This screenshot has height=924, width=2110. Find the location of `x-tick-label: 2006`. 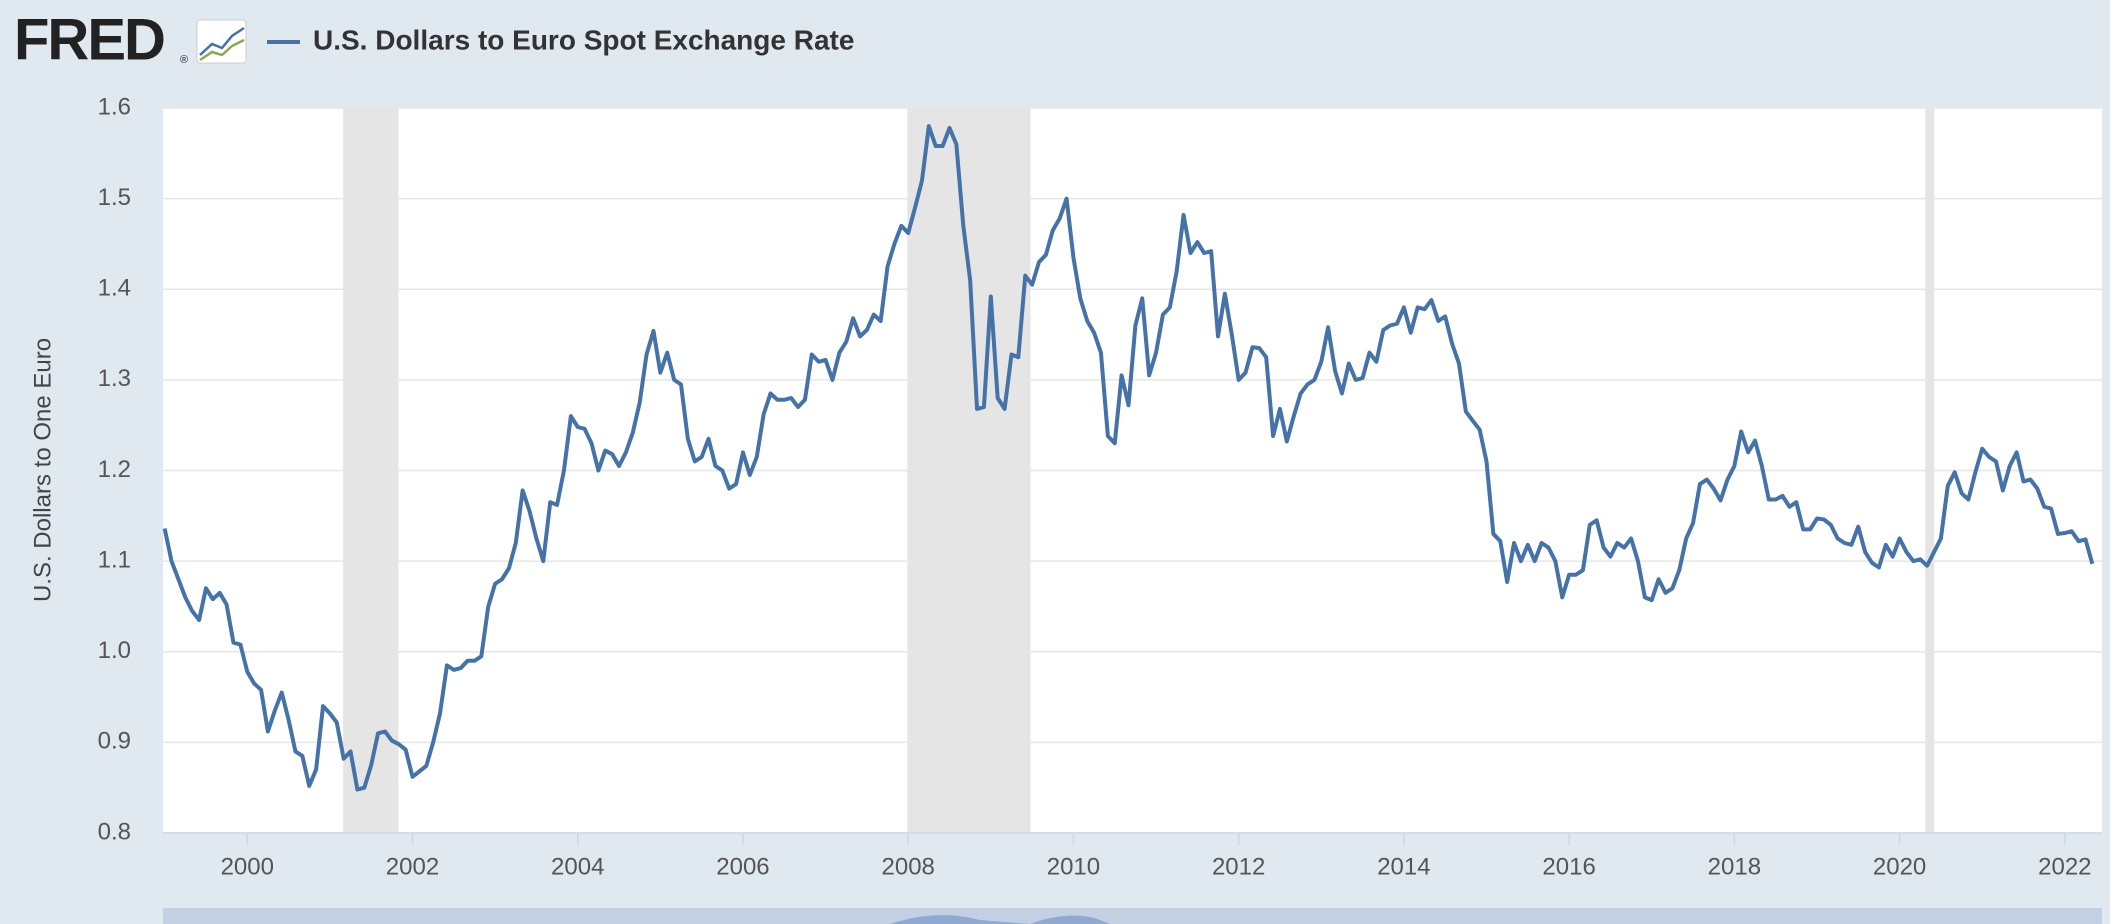

x-tick-label: 2006 is located at coordinates (742, 866).